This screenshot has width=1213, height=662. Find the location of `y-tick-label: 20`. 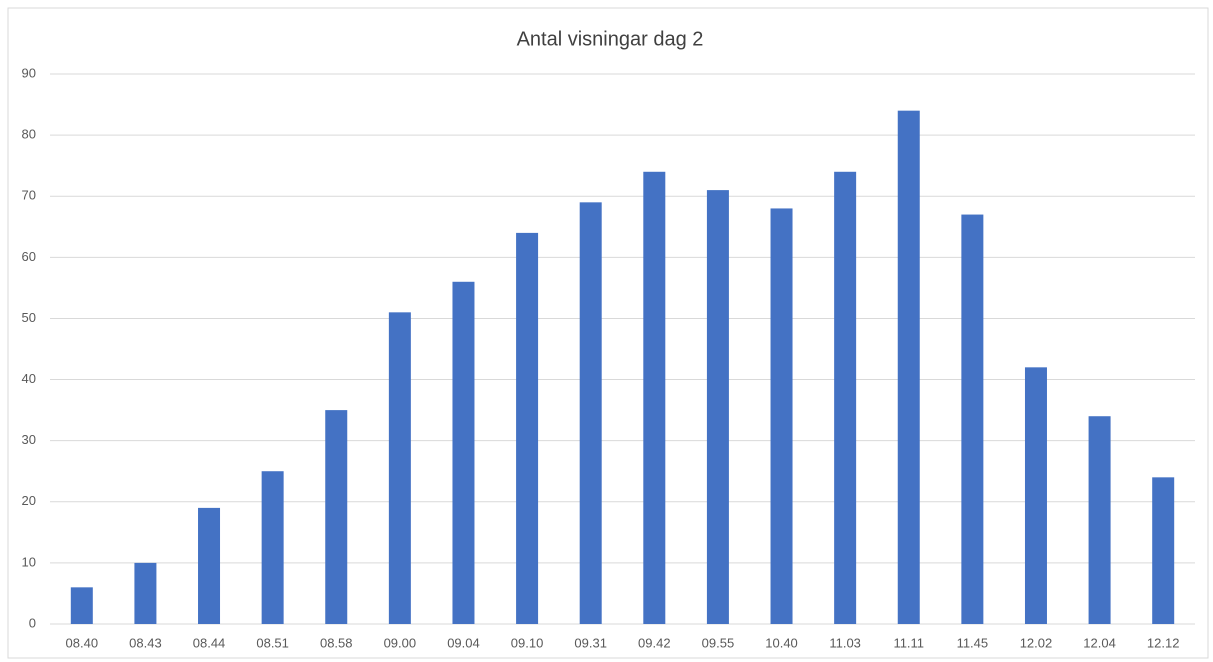

y-tick-label: 20 is located at coordinates (29, 500).